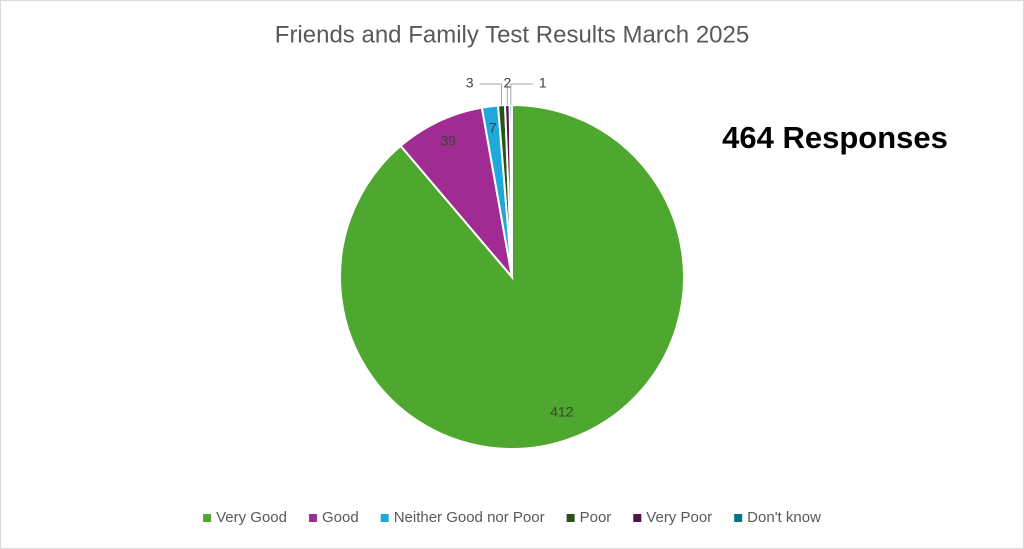 The height and width of the screenshot is (549, 1024). Describe the element at coordinates (251, 517) in the screenshot. I see `legend-label: Very Good` at that location.